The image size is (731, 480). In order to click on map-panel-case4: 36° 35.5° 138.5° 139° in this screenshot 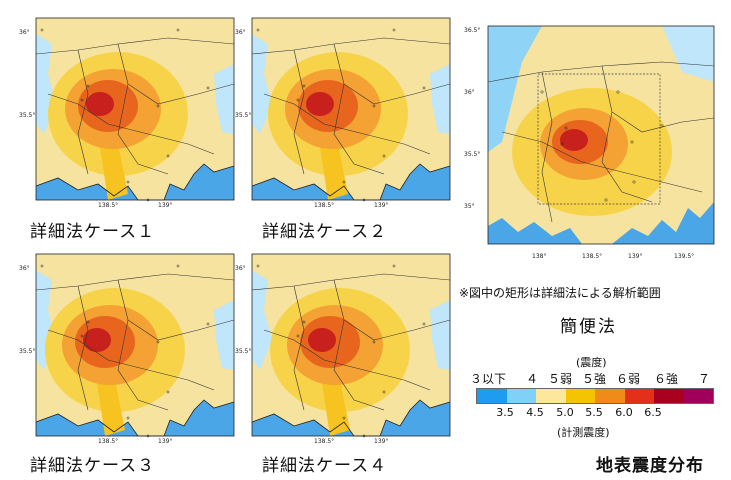, I will do `click(344, 347)`.